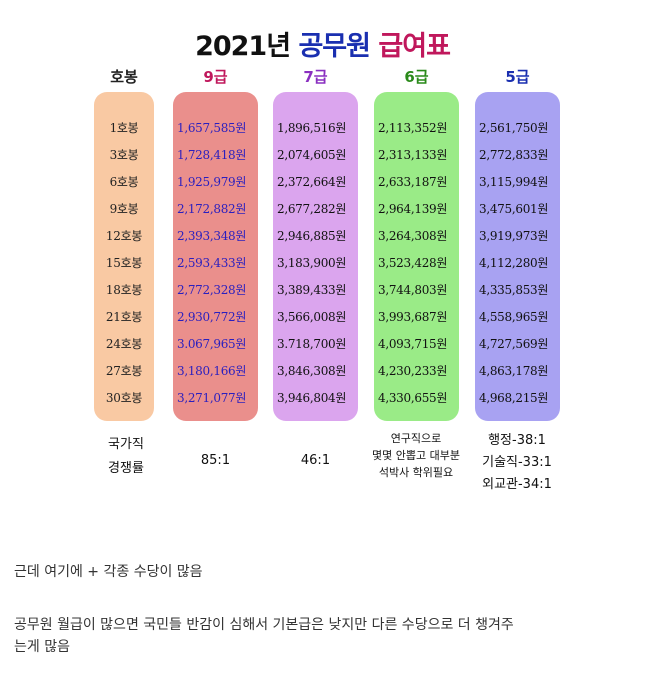 The width and height of the screenshot is (645, 692). I want to click on footer-label-line1: 국가직, so click(126, 444).